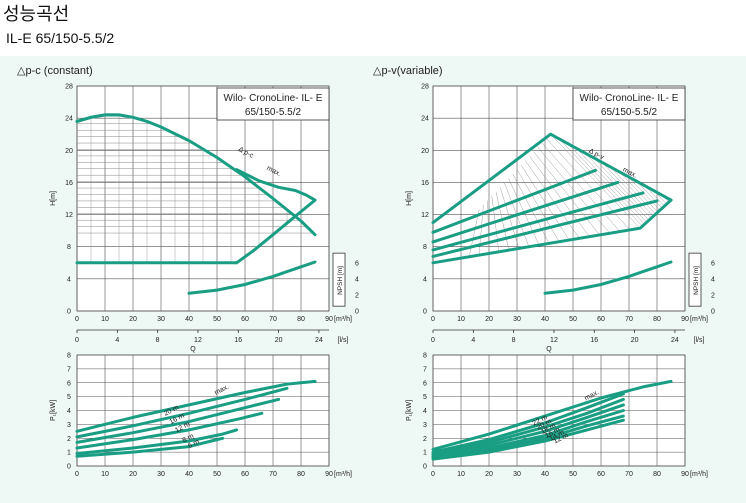 The height and width of the screenshot is (503, 746). Describe the element at coordinates (217, 474) in the screenshot. I see `x-tick-label: 50` at that location.